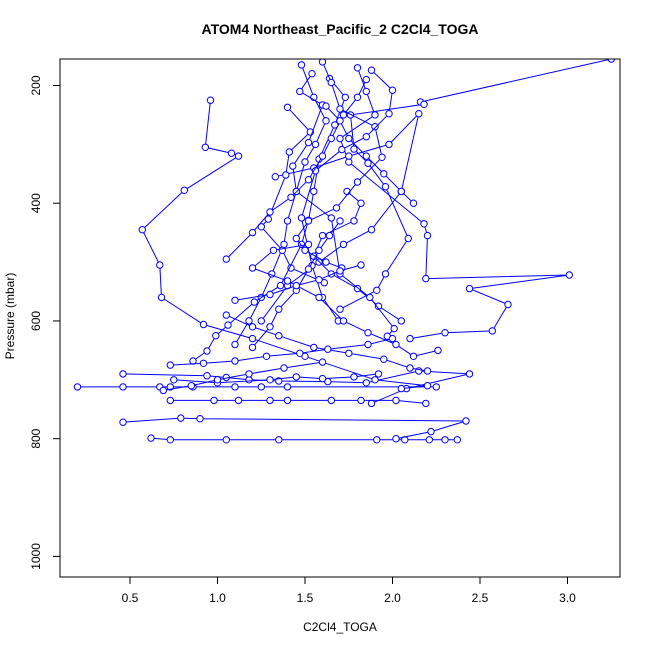 The width and height of the screenshot is (650, 650). I want to click on x-tick-label: 2.5, so click(480, 598).